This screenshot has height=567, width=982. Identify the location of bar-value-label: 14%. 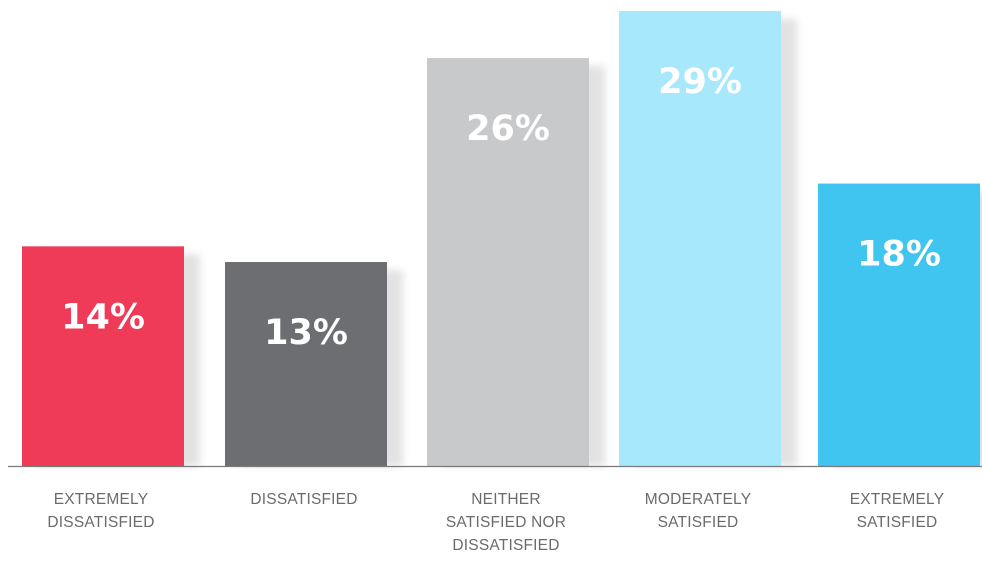
(103, 317).